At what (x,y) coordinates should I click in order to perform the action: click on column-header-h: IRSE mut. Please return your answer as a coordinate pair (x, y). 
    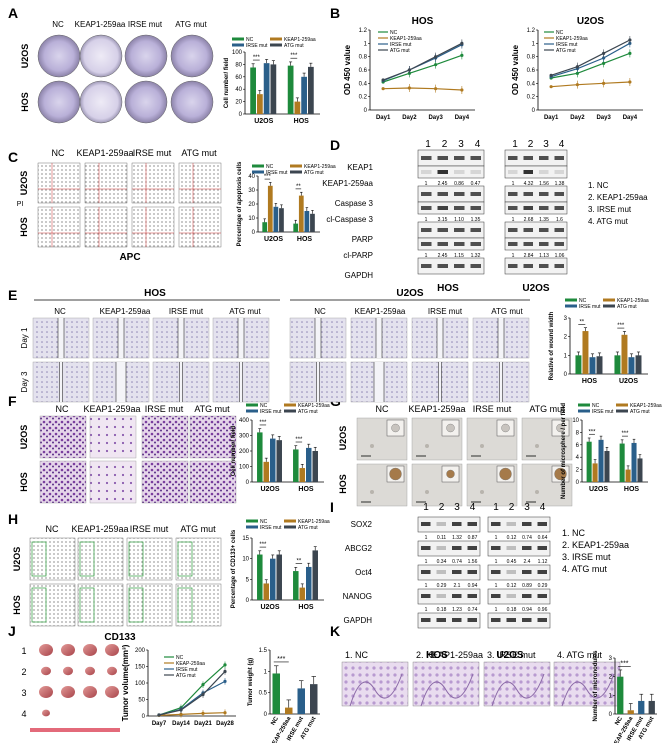
    Looking at the image, I should click on (149, 529).